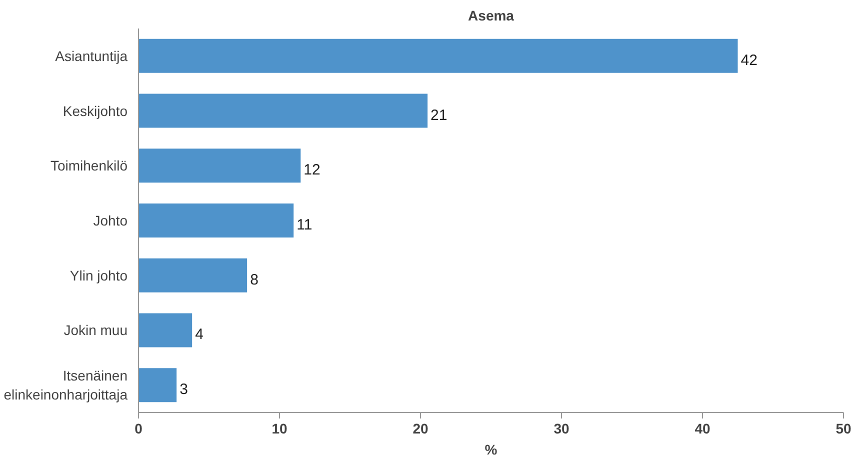 The width and height of the screenshot is (857, 460). What do you see at coordinates (844, 428) in the screenshot?
I see `x-tick-label: 50` at bounding box center [844, 428].